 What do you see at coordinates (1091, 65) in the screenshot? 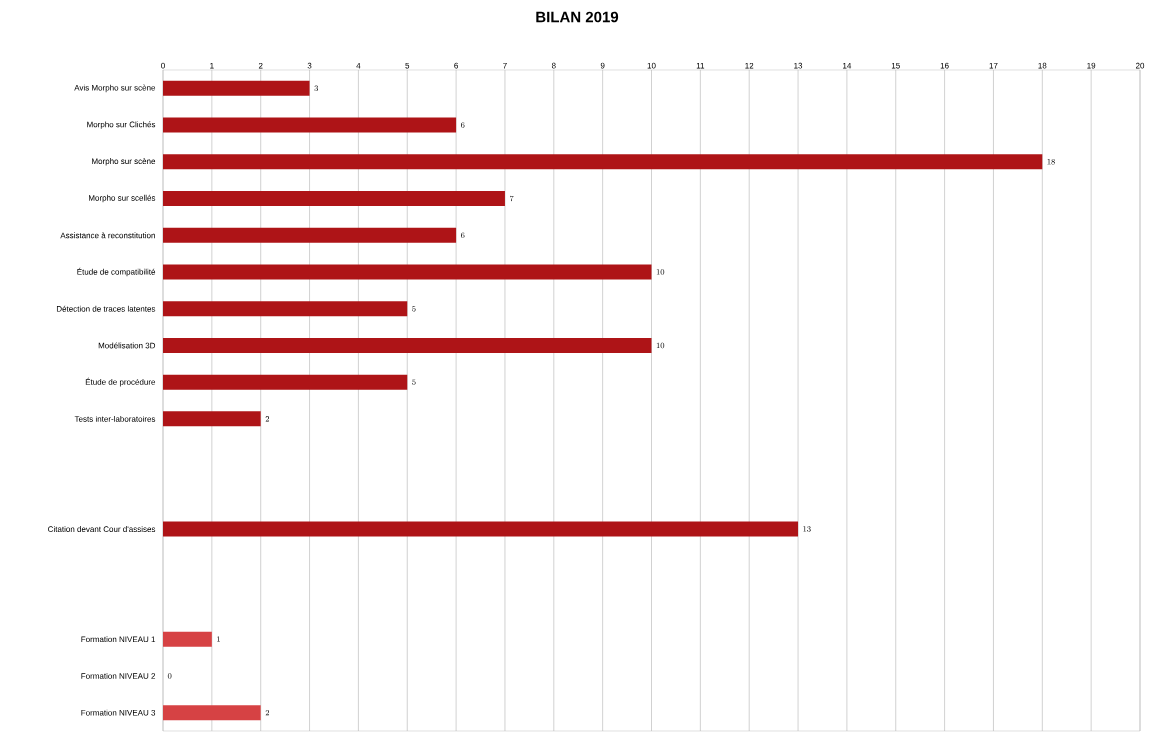
I see `x-tick-label: 19` at bounding box center [1091, 65].